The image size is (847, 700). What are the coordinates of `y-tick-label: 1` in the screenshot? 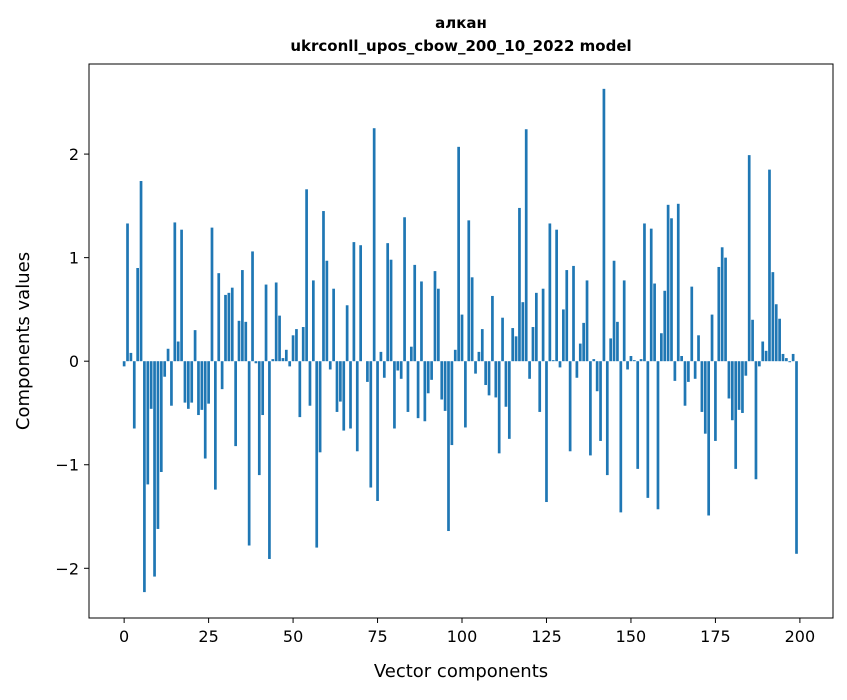 It's located at (74, 258).